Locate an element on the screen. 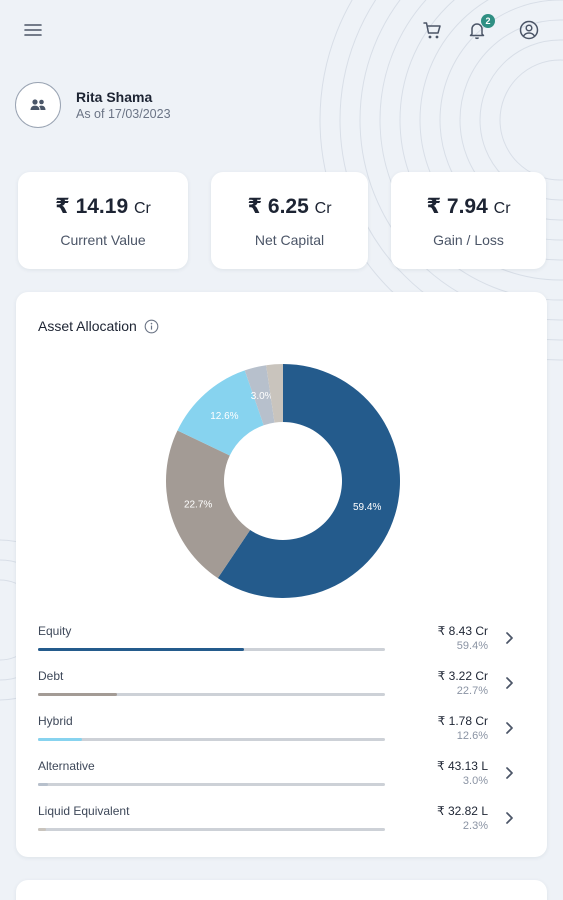 The width and height of the screenshot is (563, 900). next-section-card is located at coordinates (281, 890).